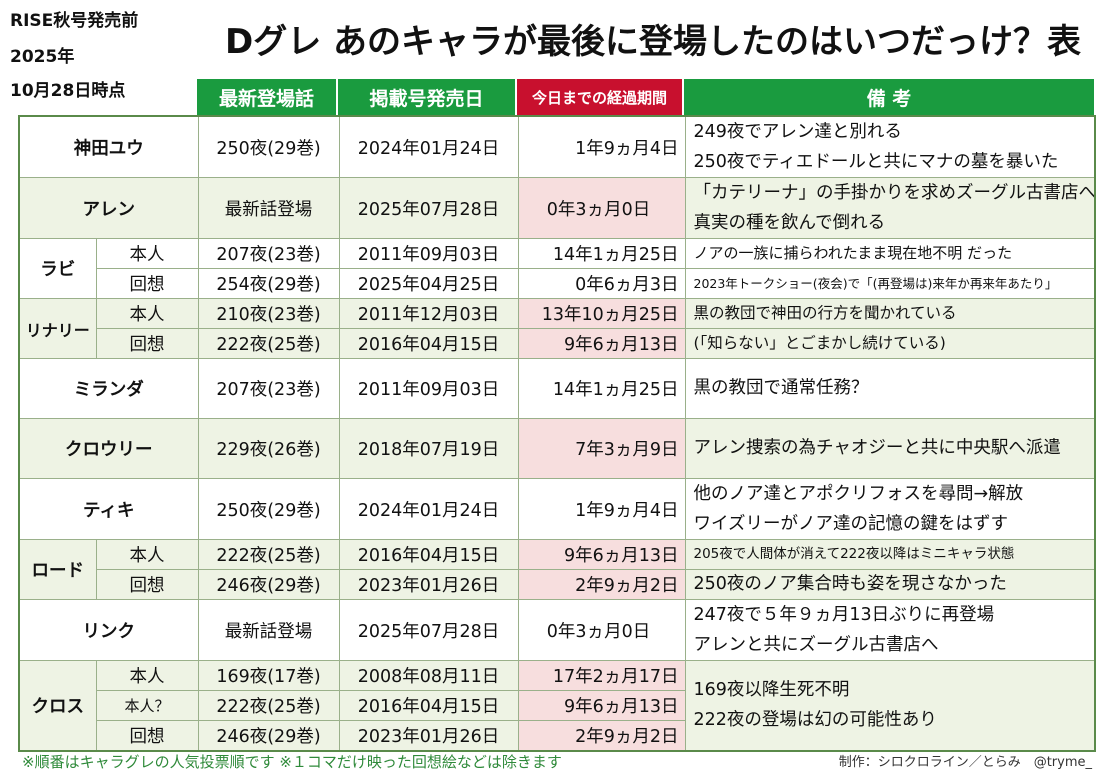 The height and width of the screenshot is (774, 1114). Describe the element at coordinates (601, 283) in the screenshot. I see `row-elapsed: 0年6ヵ月3日` at that location.